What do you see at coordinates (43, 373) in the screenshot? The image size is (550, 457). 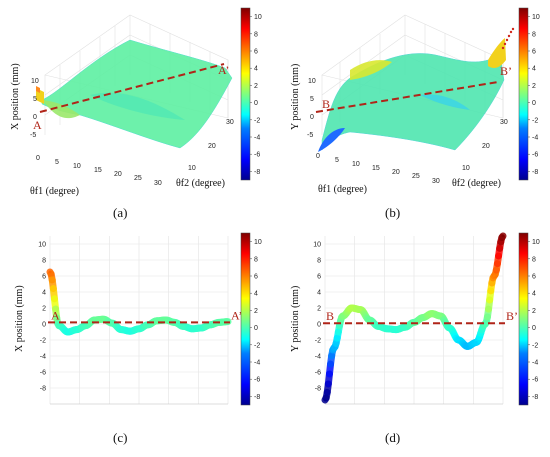 I see `y-tick-label: -6` at bounding box center [43, 373].